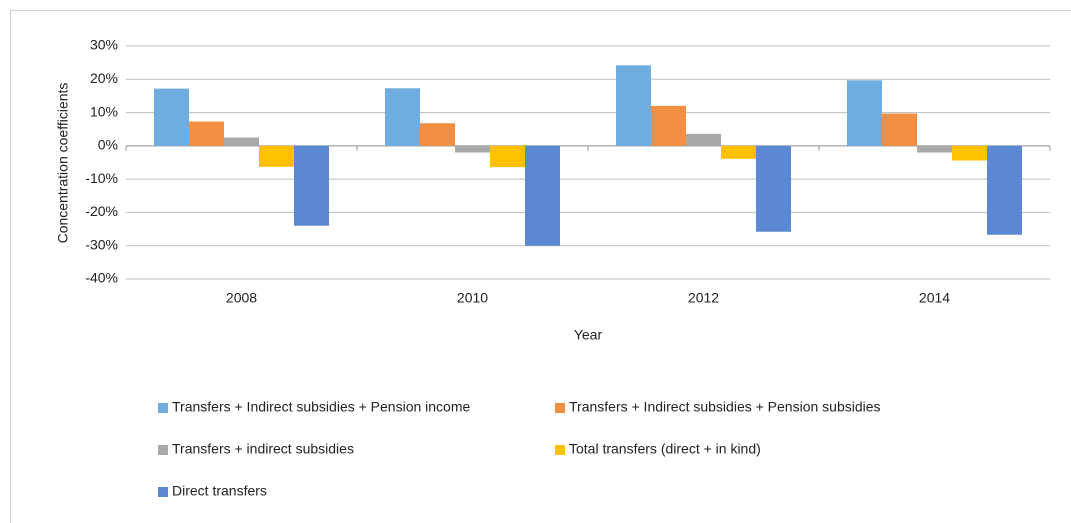 This screenshot has height=523, width=1071. I want to click on x-tick-label: 2014, so click(934, 298).